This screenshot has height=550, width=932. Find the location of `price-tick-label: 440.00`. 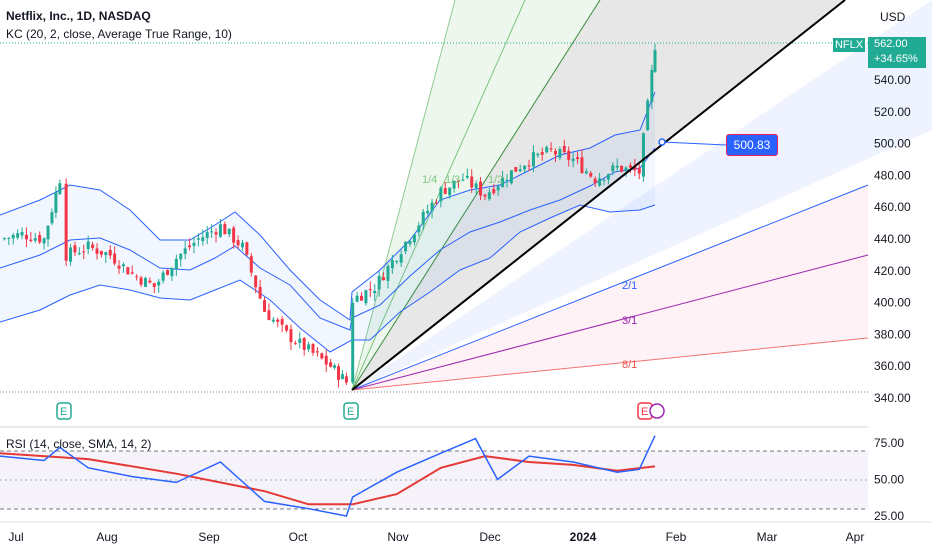

price-tick-label: 440.00 is located at coordinates (892, 239).